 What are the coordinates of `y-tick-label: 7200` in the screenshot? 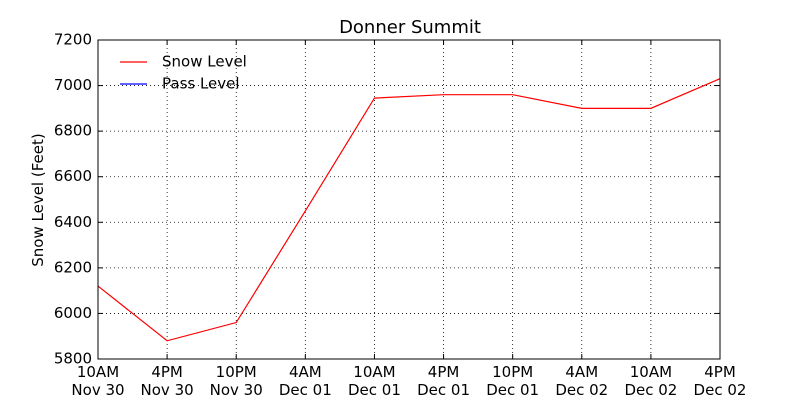 It's located at (73, 40).